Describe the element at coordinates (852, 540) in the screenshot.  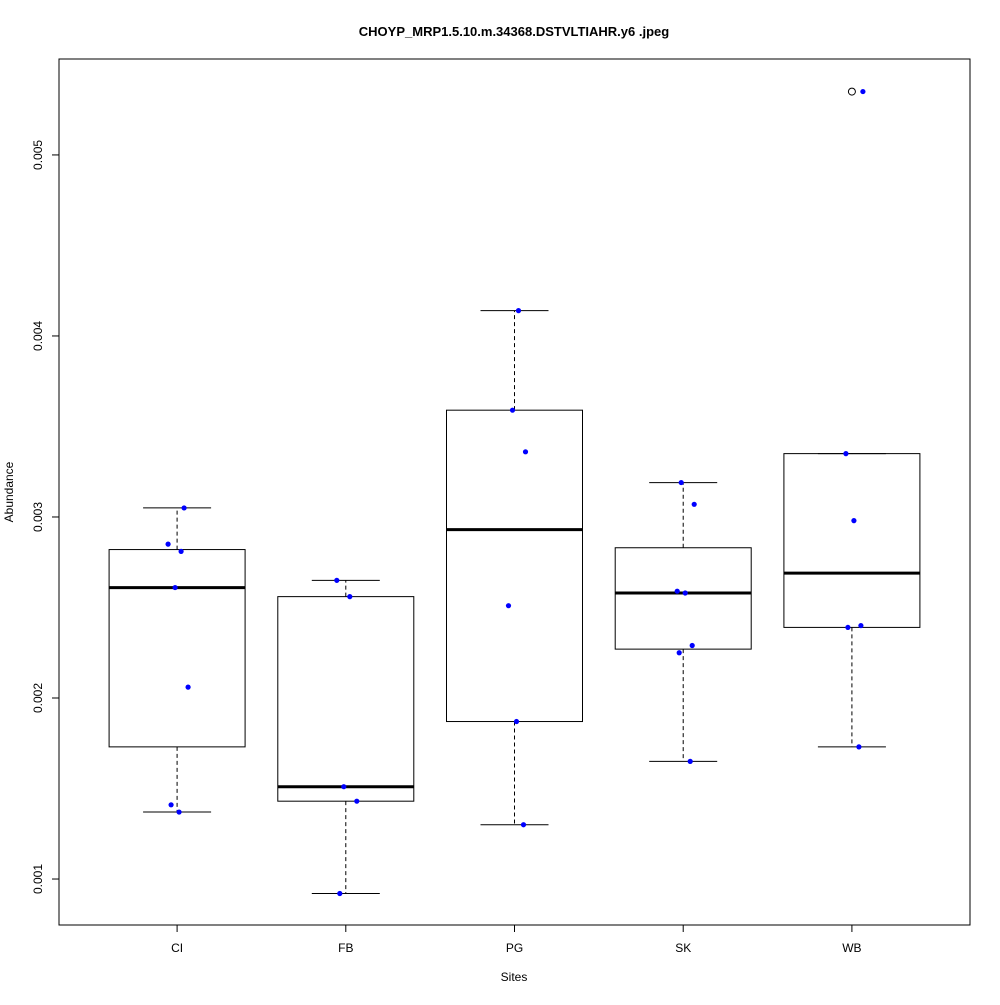
I see `box-WB` at that location.